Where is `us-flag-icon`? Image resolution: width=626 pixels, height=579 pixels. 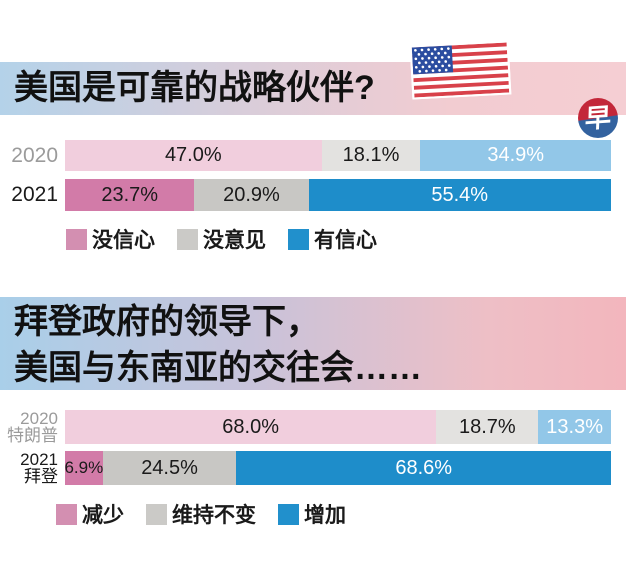
us-flag-icon is located at coordinates (460, 70).